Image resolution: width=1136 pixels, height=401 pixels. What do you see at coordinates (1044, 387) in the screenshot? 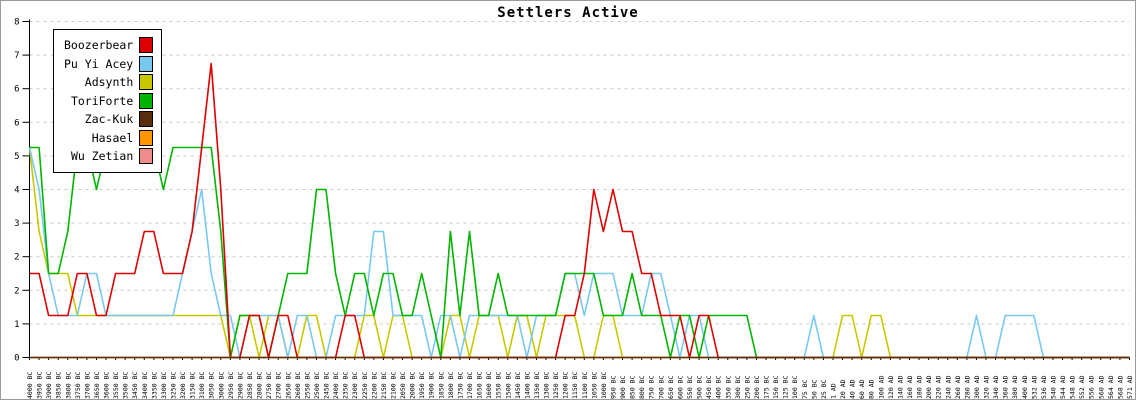
I see `x-tick-label: 536 AD` at bounding box center [1044, 387].